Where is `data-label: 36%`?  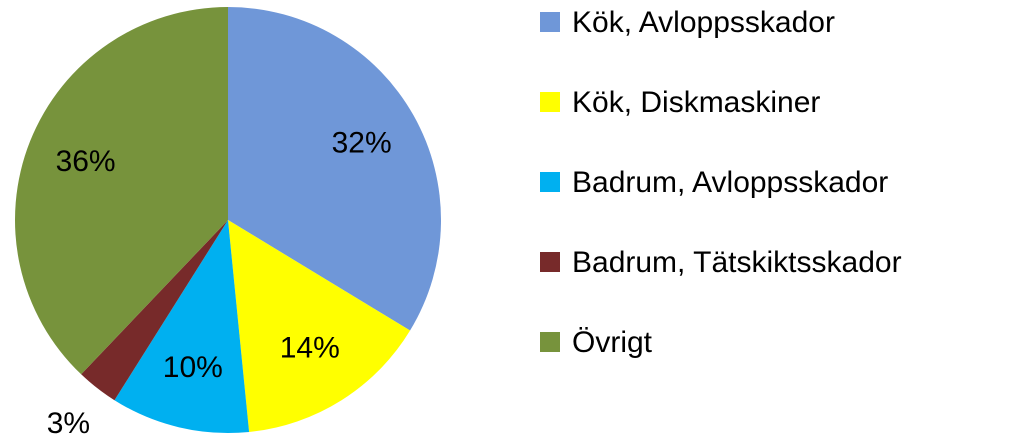
data-label: 36% is located at coordinates (86, 161).